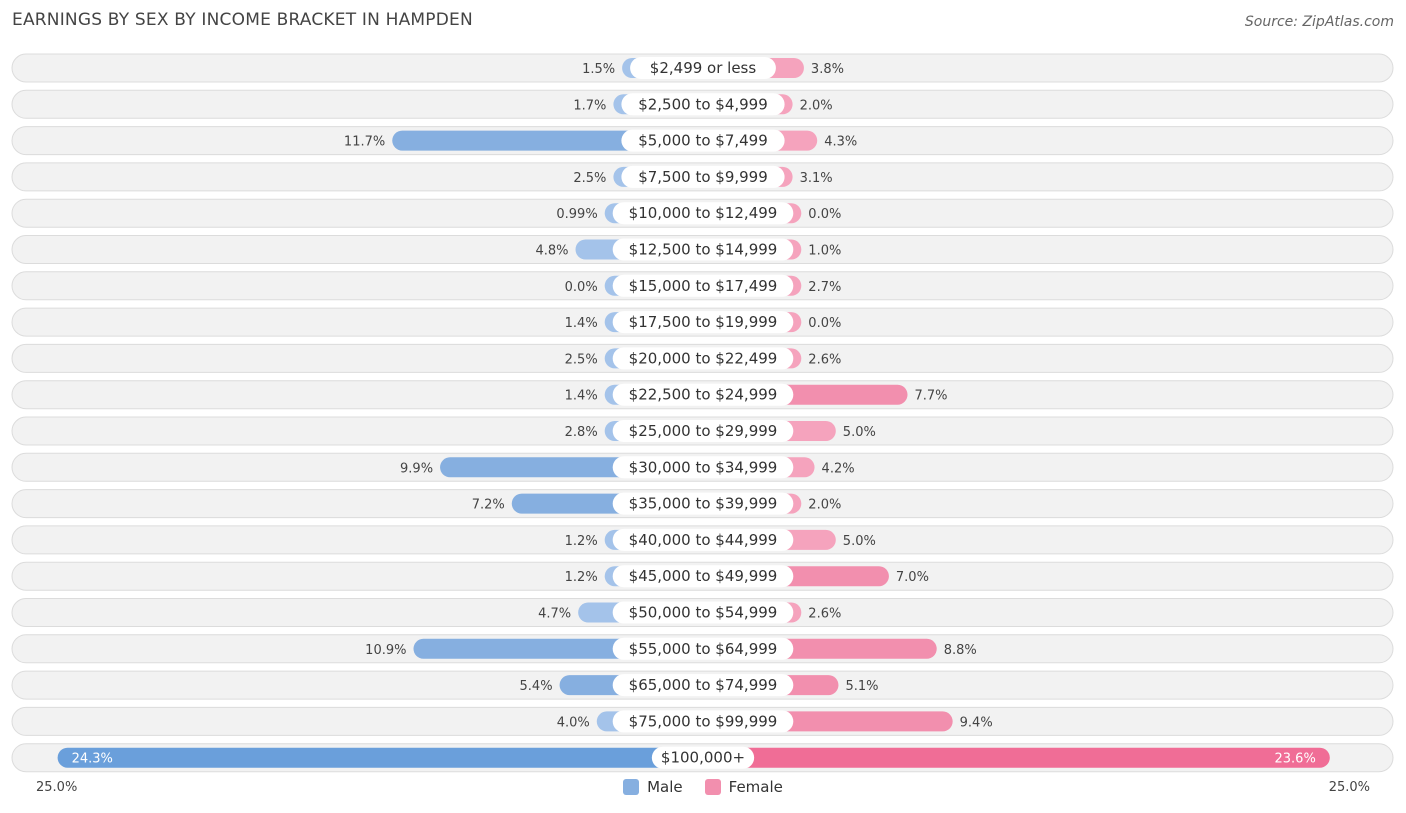  I want to click on legend: Male Female, so click(703, 787).